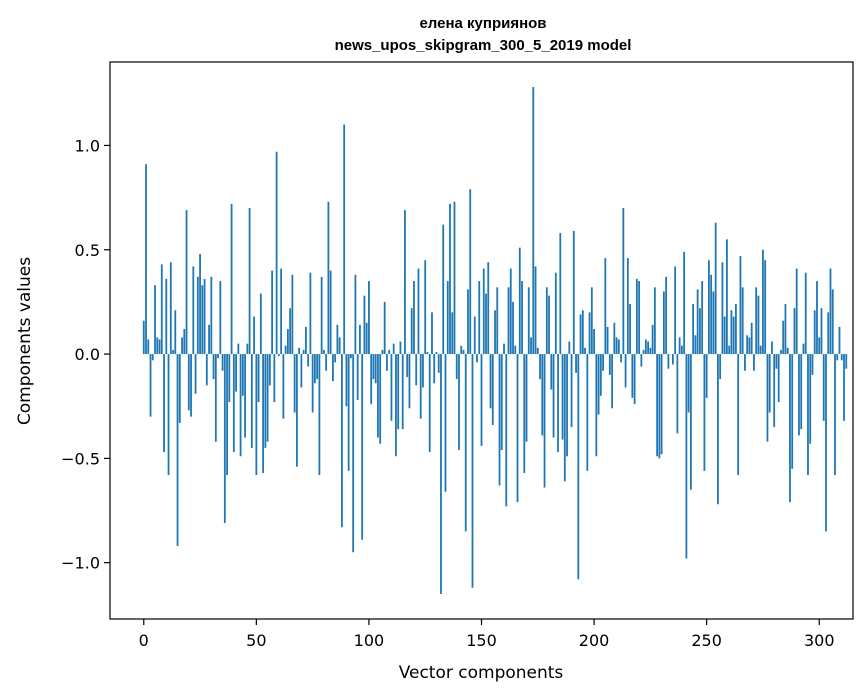 The width and height of the screenshot is (867, 696). What do you see at coordinates (80, 458) in the screenshot?
I see `y-tick-label: −0.5` at bounding box center [80, 458].